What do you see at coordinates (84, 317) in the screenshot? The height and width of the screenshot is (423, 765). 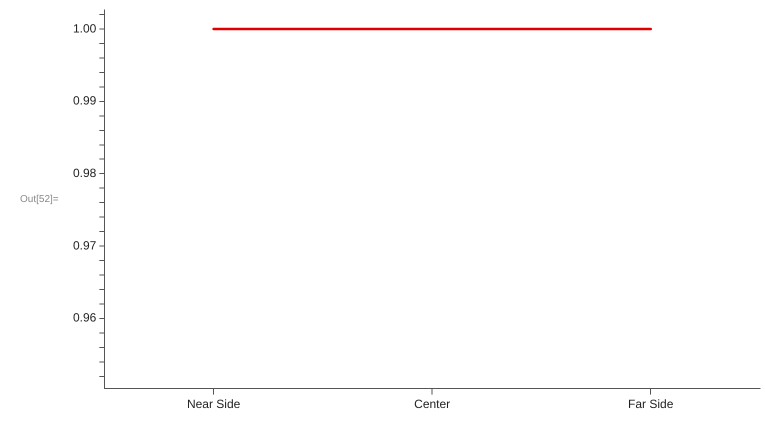 I see `y-tick-label: 0.96` at bounding box center [84, 317].